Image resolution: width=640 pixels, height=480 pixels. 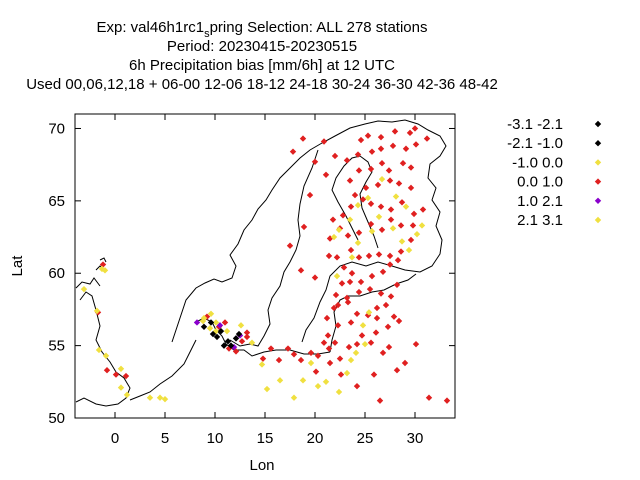 I want to click on x-axis-label: Lon, so click(x=261, y=465).